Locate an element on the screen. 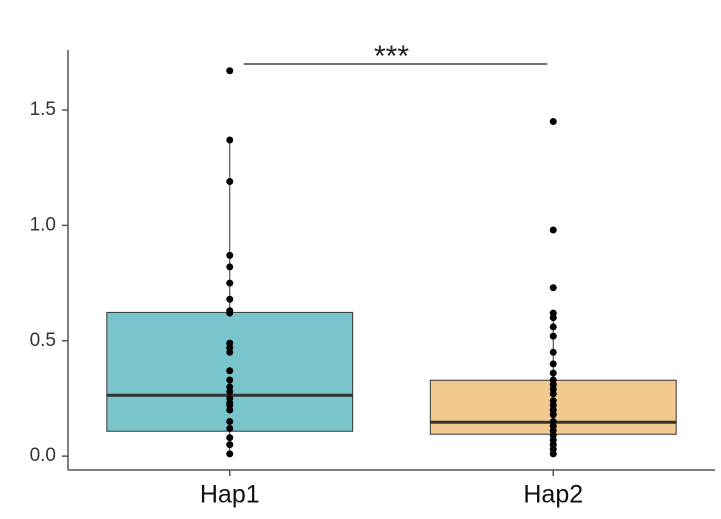  x-tick-label: Hap1 is located at coordinates (230, 495).